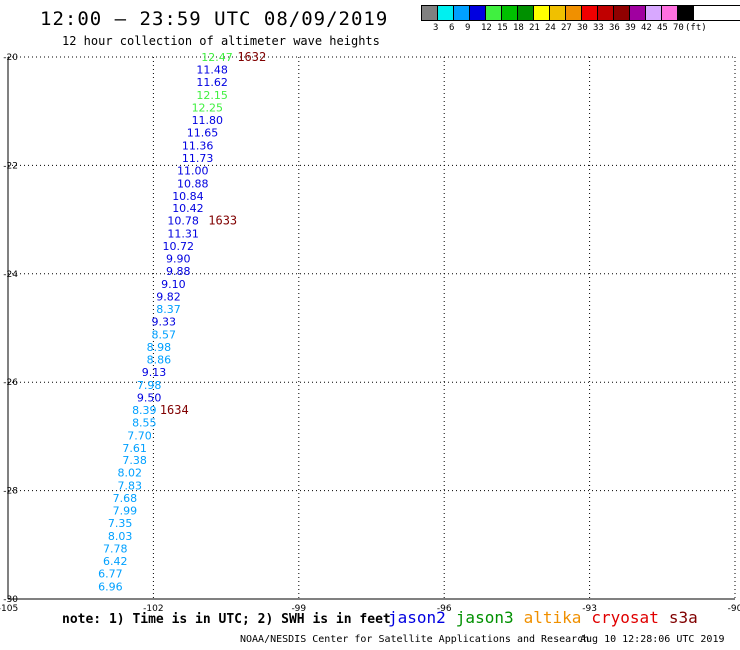  Describe the element at coordinates (436, 28) in the screenshot. I see `colorbar-label: 3` at that location.